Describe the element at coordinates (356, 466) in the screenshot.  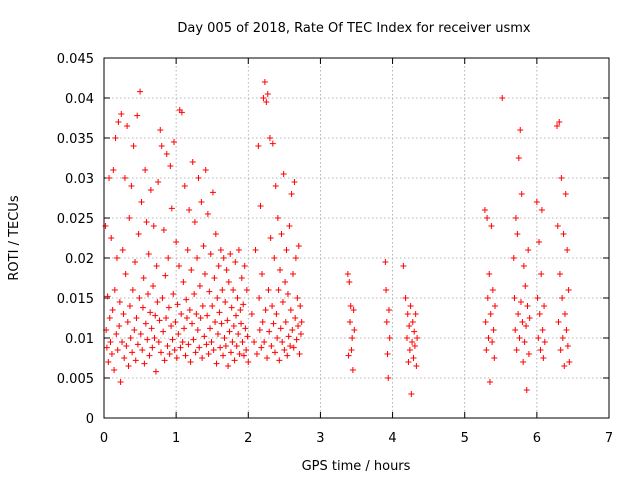
I see `x-axis-label: GPS time / hours` at that location.